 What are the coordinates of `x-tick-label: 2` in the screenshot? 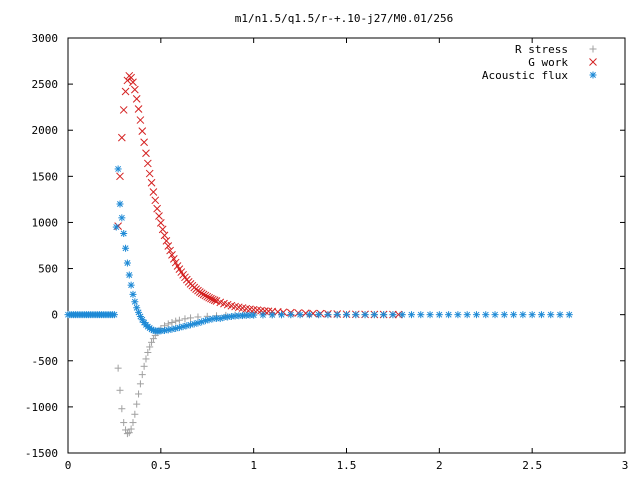 It's located at (439, 465).